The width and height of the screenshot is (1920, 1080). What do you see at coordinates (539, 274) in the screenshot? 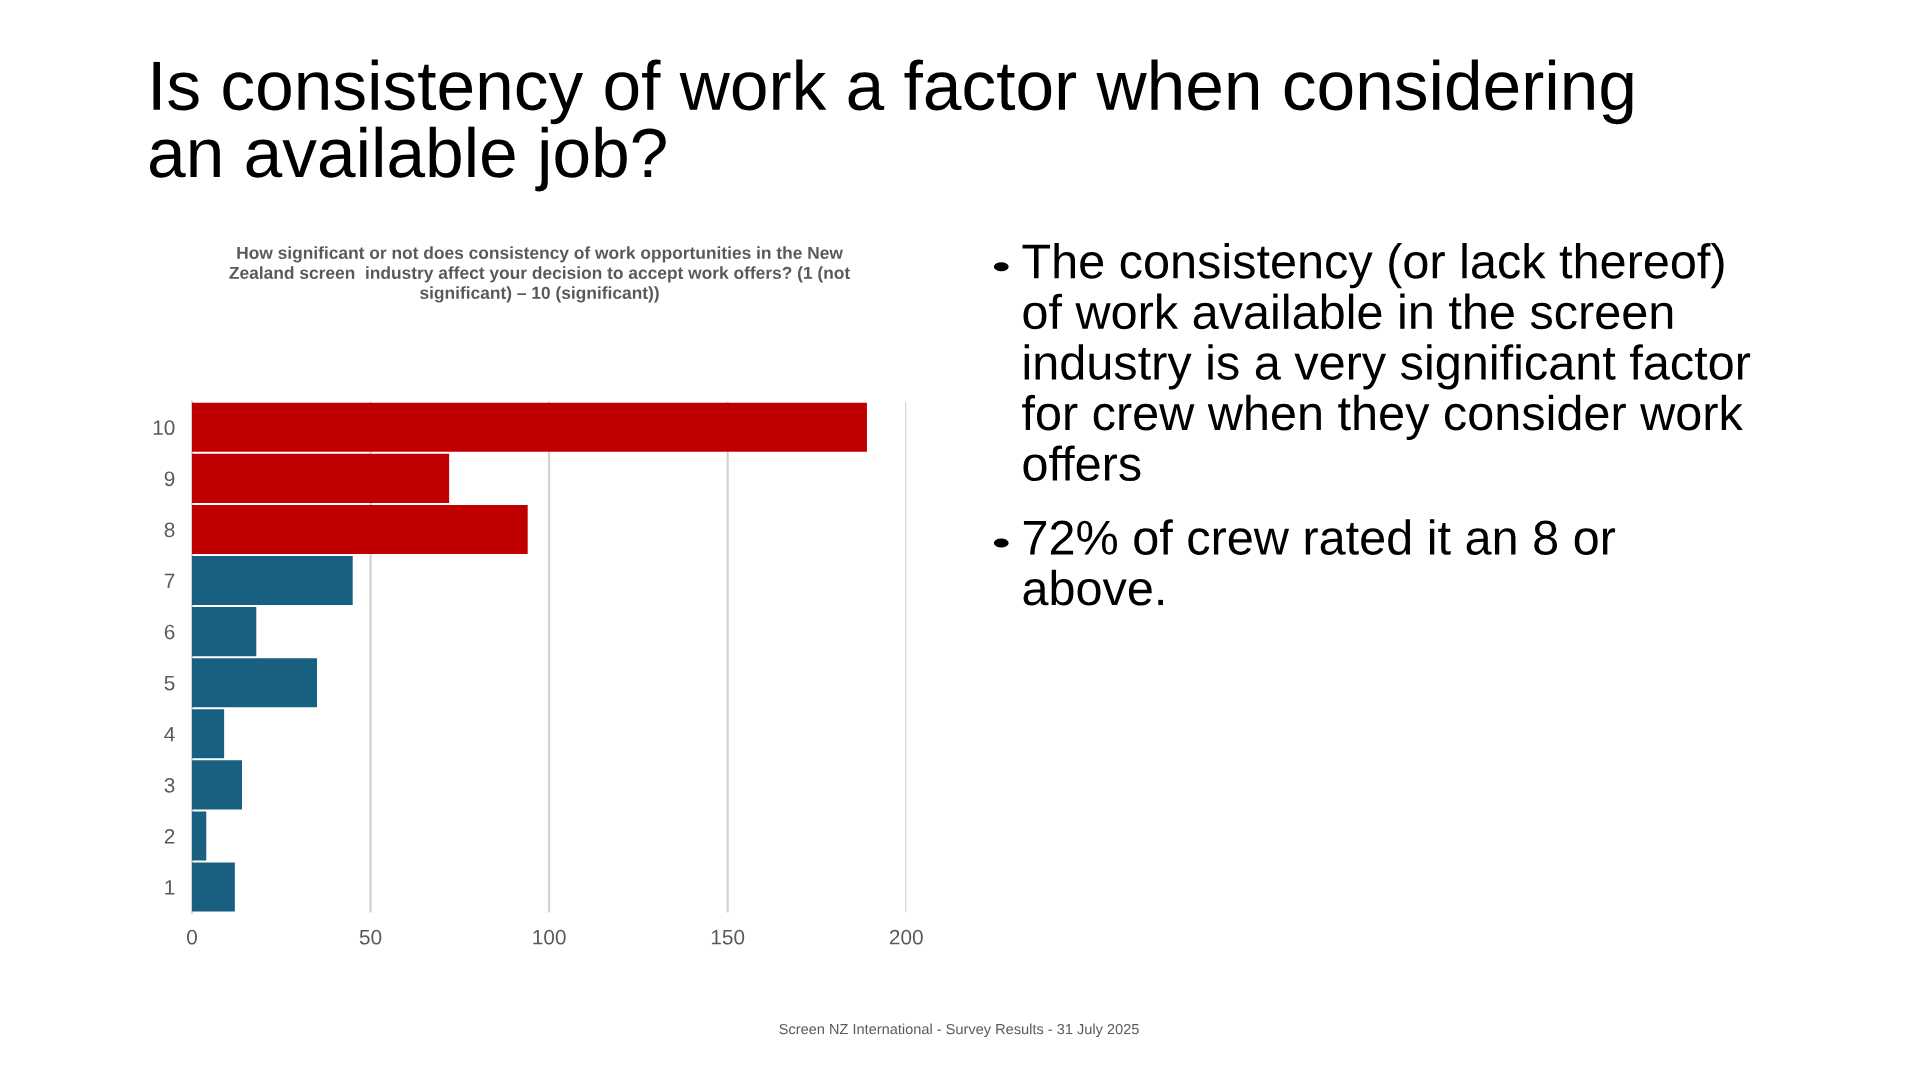
I see `chart-subtitle: How significant or not does consistency of work opportunities in the New Zealand screen industry affect your decision to accept work offers? (1 (not significant) – 10 (significant))` at bounding box center [539, 274].